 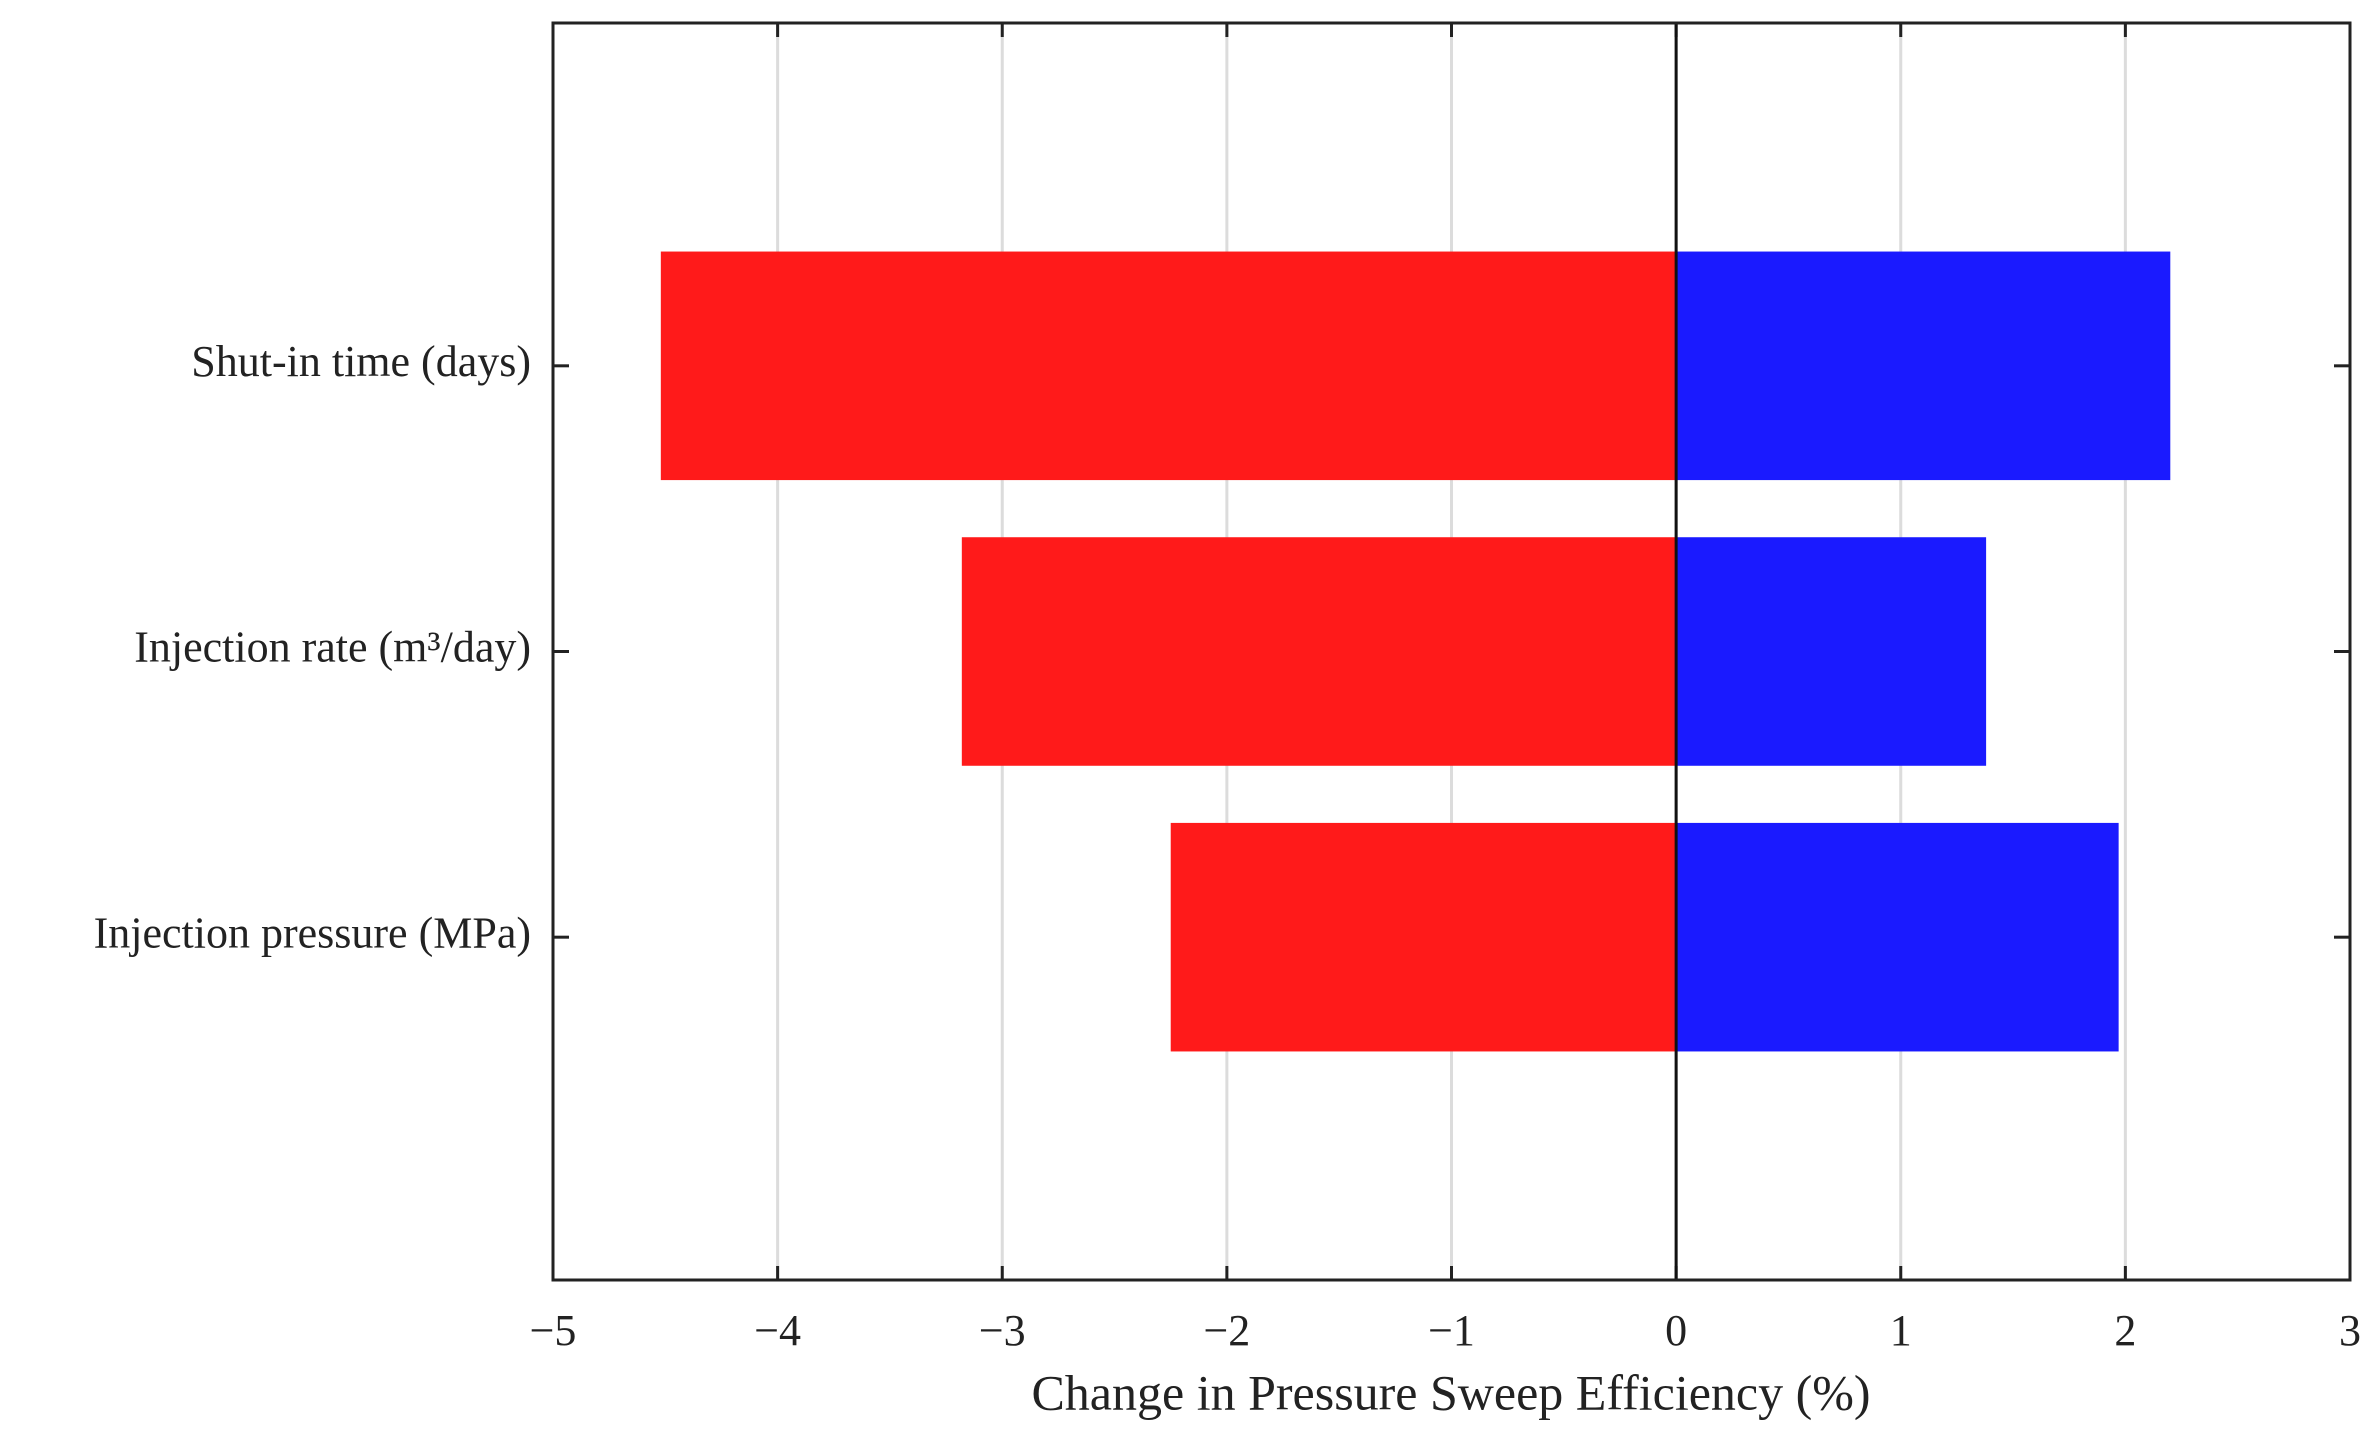 I want to click on x-tick-label: −4, so click(x=777, y=1330).